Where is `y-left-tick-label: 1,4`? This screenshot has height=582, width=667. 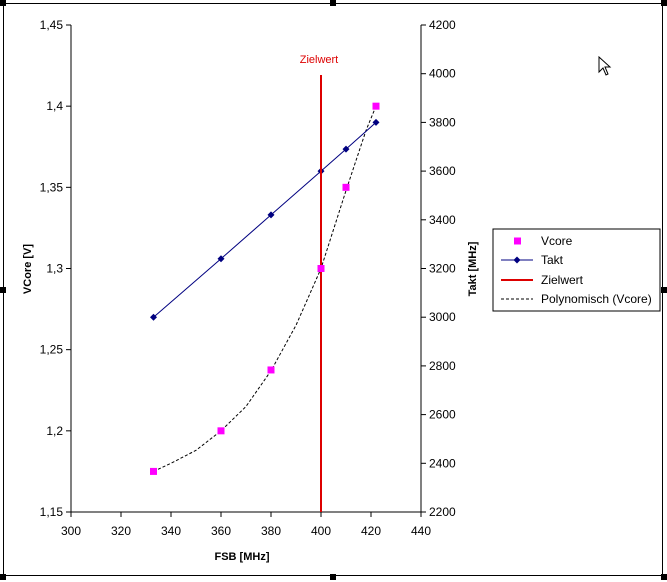
y-left-tick-label: 1,4 is located at coordinates (54, 106).